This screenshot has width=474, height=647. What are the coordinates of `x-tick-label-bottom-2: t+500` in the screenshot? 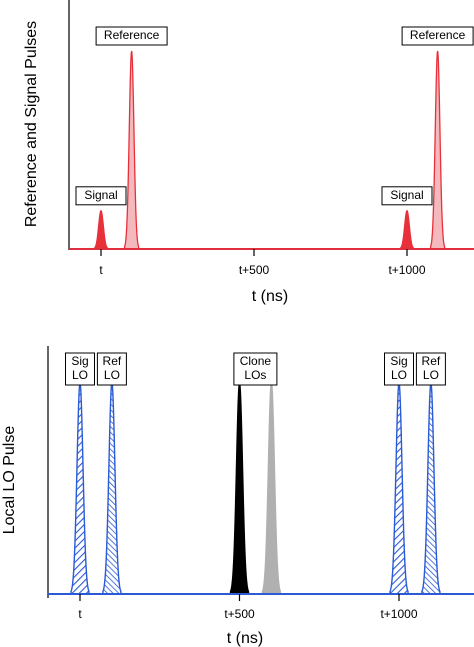 It's located at (239, 614).